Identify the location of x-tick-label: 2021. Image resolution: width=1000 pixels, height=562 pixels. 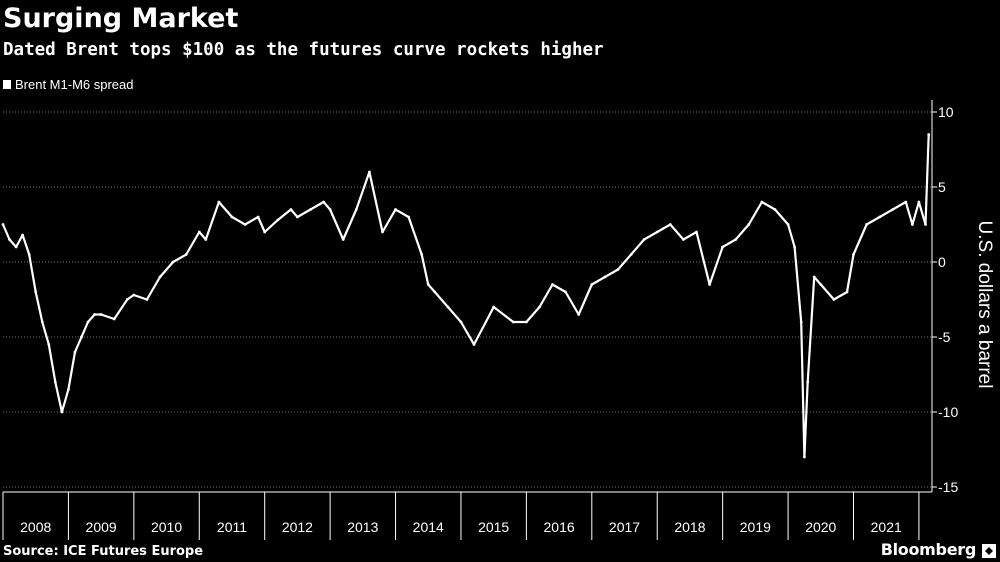
(886, 527).